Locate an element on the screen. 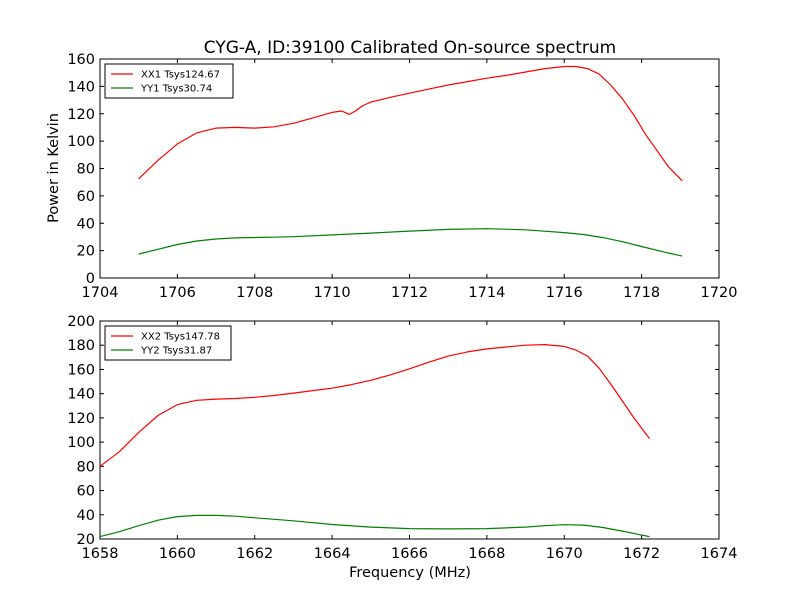 Image resolution: width=800 pixels, height=600 pixels. y-axis-label: Power in Kelvin is located at coordinates (54, 168).